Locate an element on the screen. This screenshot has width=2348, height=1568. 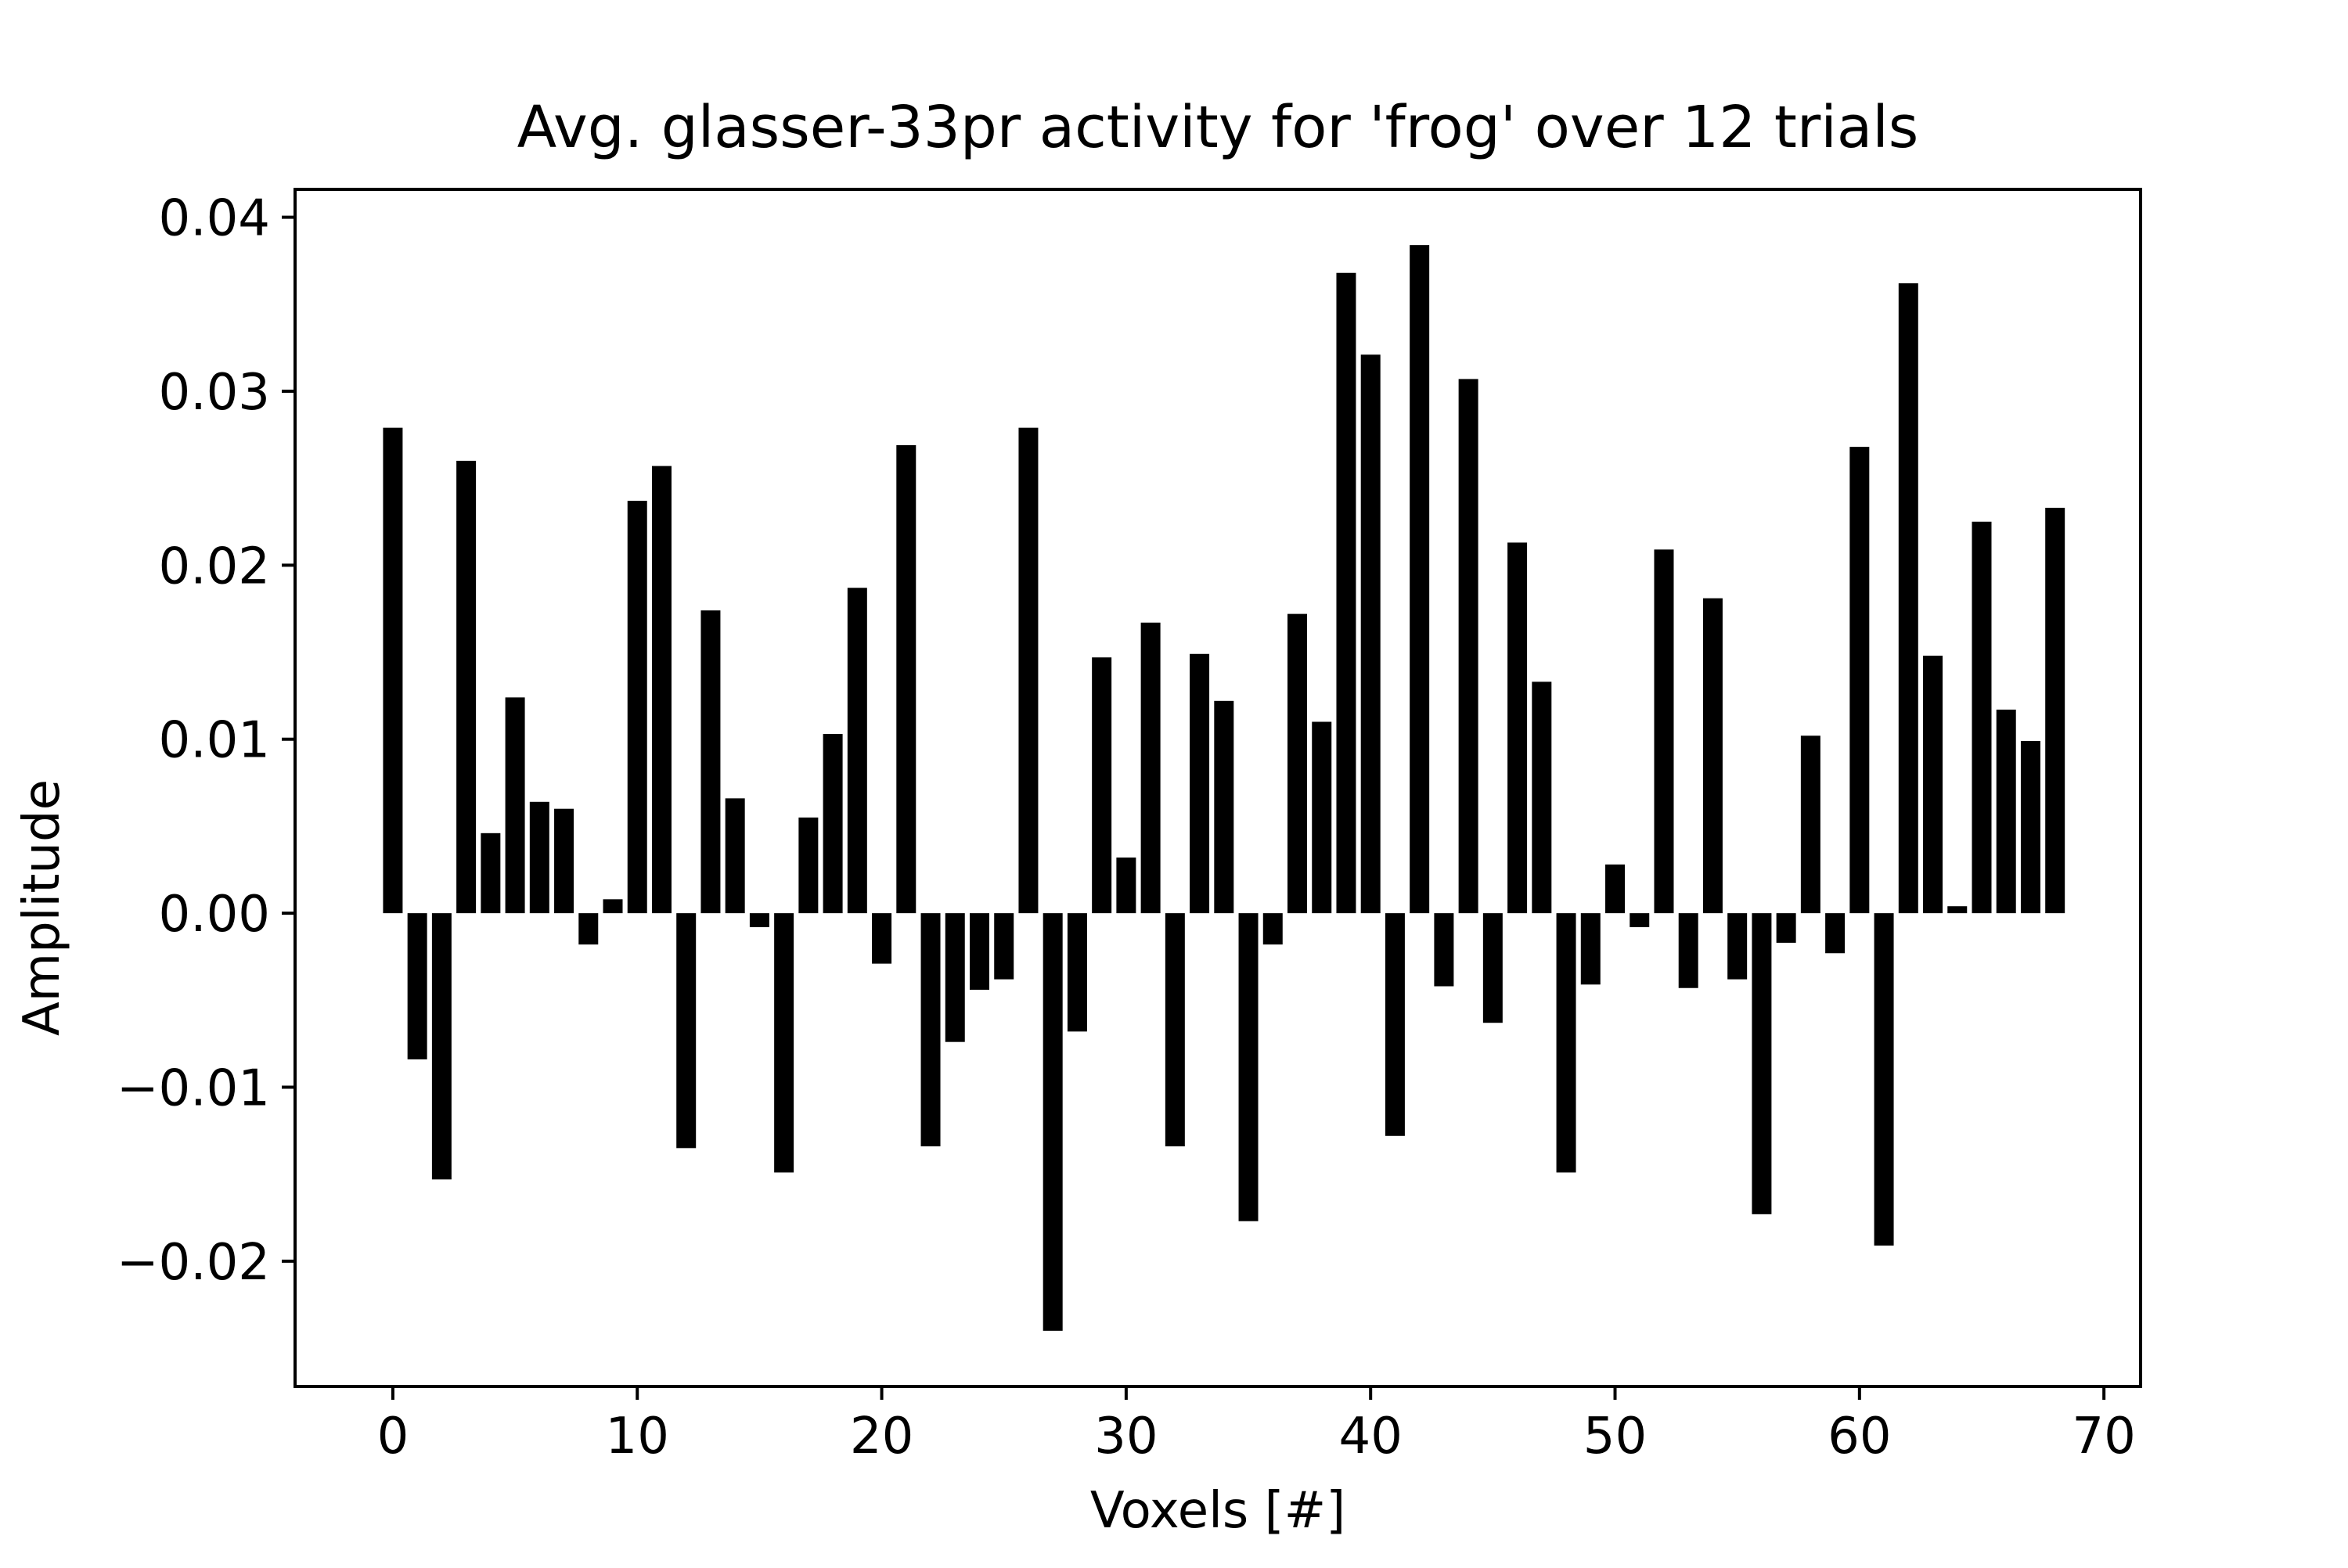
x-tick-label: 10 is located at coordinates (637, 1437).